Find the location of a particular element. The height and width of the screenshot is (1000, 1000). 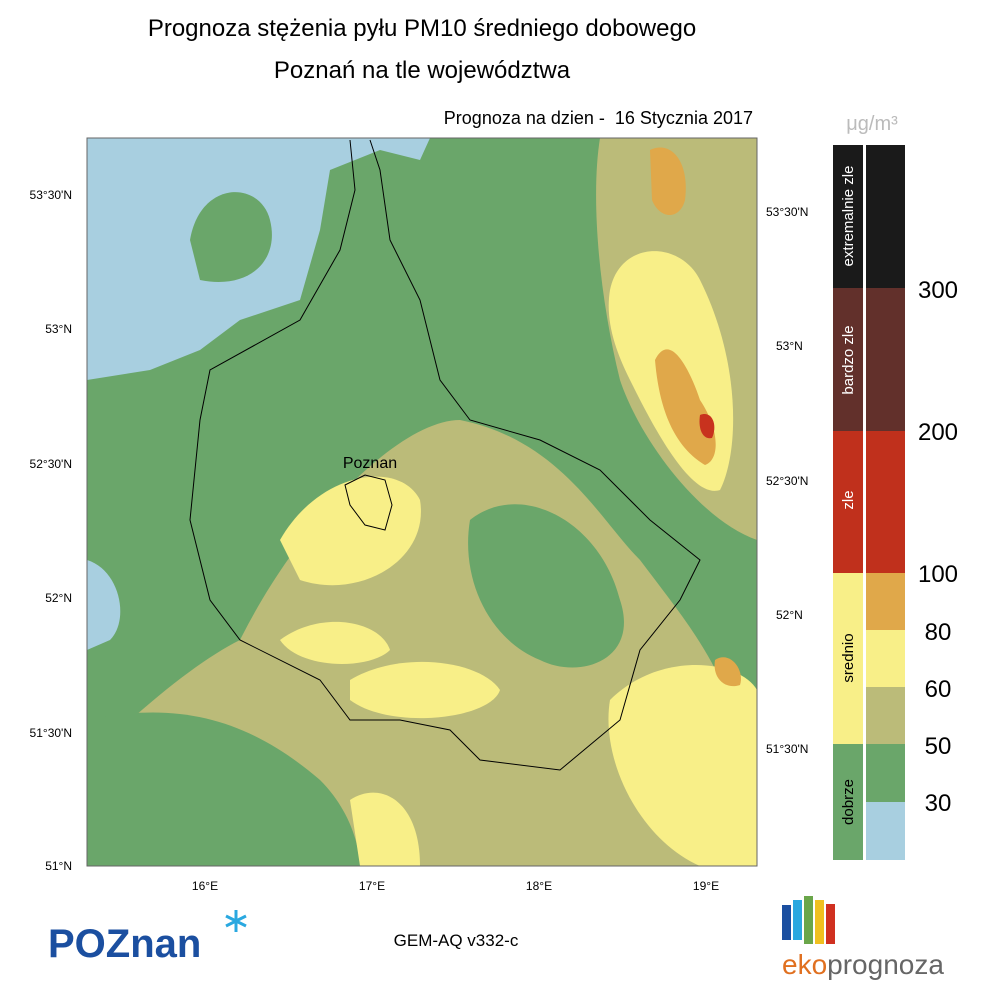

threshold: 50 is located at coordinates (938, 746).